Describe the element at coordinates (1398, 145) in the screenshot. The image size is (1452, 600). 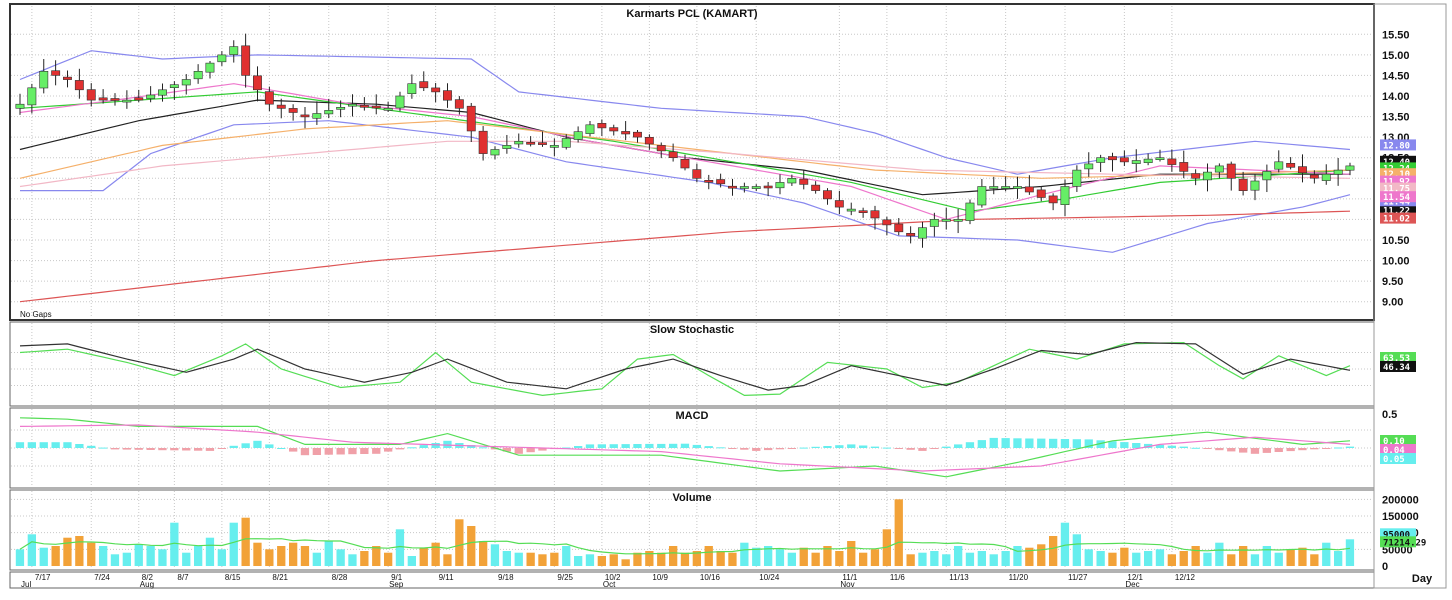
I see `price-badge-0: 12.80` at that location.